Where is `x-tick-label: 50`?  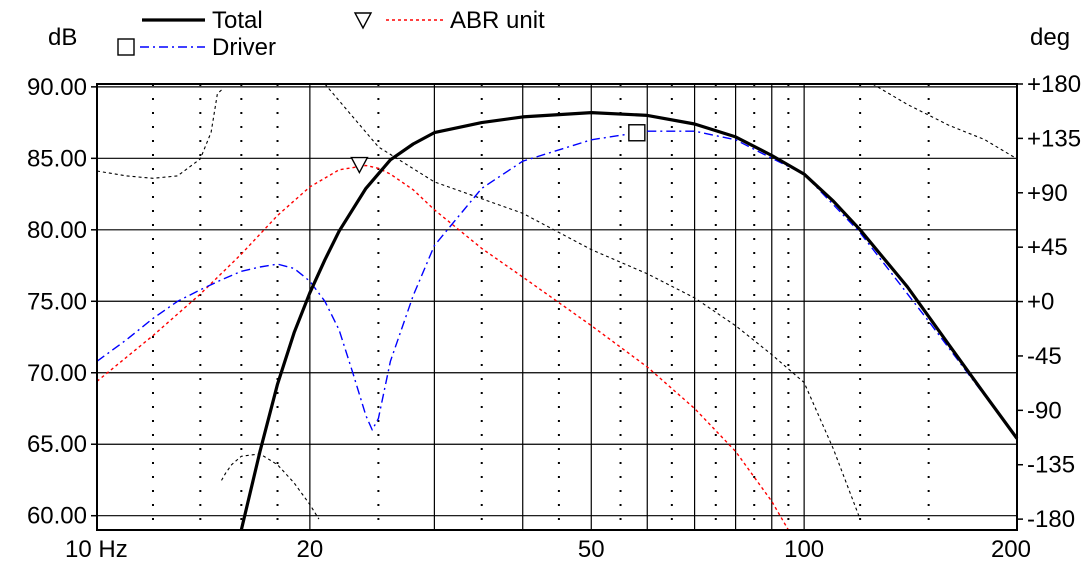 x-tick-label: 50 is located at coordinates (591, 549).